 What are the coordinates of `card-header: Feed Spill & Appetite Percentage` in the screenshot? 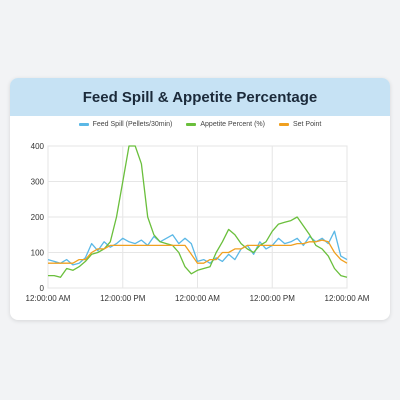 It's located at (200, 97).